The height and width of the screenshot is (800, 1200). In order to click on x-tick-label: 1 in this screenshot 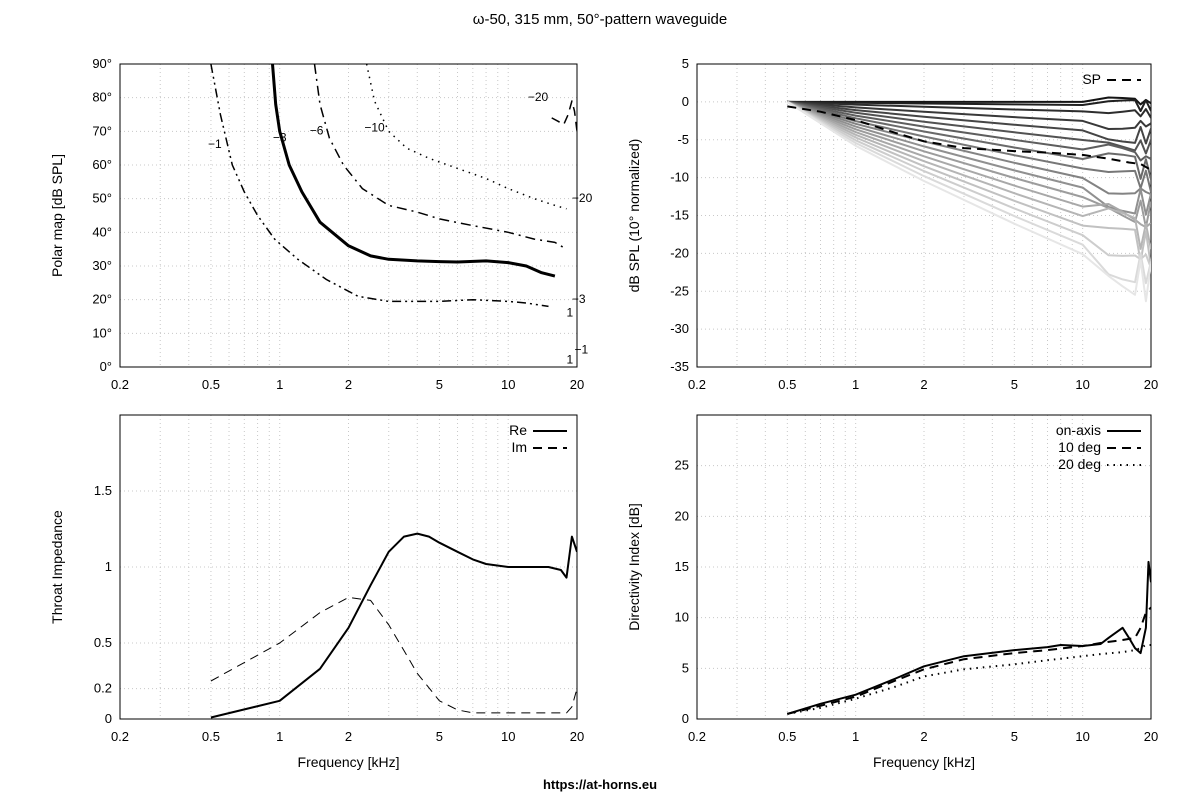, I will do `click(279, 384)`.